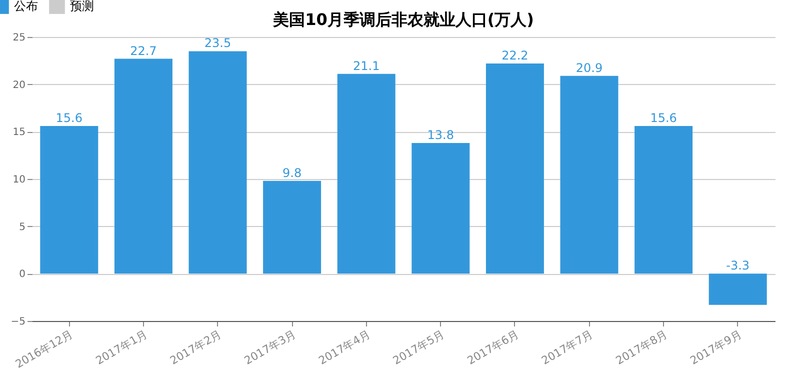 This screenshot has width=800, height=375. I want to click on data-label: -3.3, so click(738, 265).